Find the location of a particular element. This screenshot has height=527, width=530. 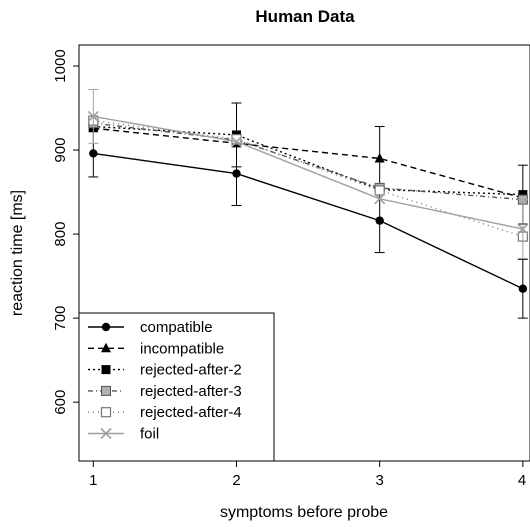

legend-label: rejected-after-2 is located at coordinates (191, 370).